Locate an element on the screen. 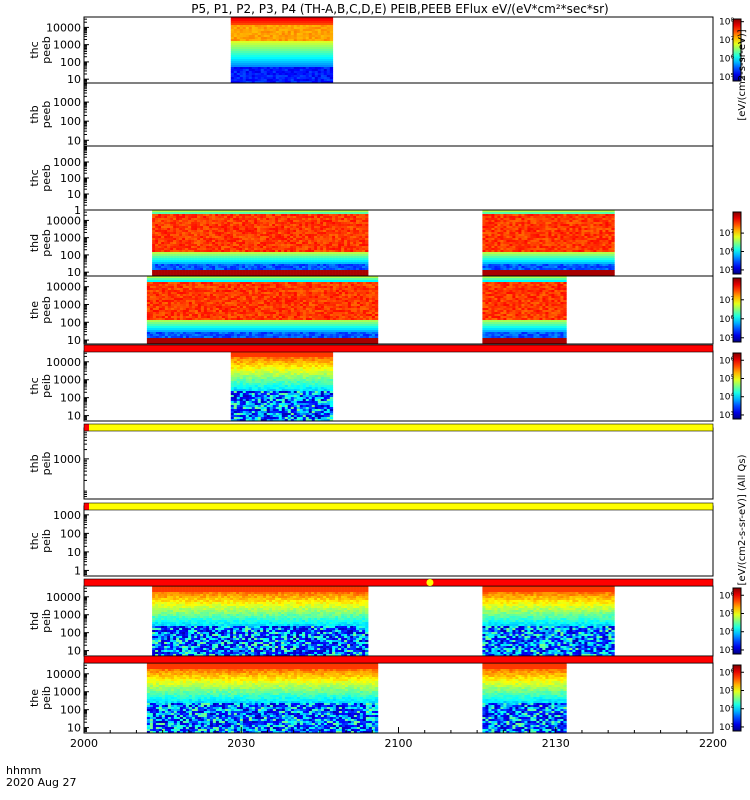 The width and height of the screenshot is (750, 800). band-marker-dot is located at coordinates (430, 582).